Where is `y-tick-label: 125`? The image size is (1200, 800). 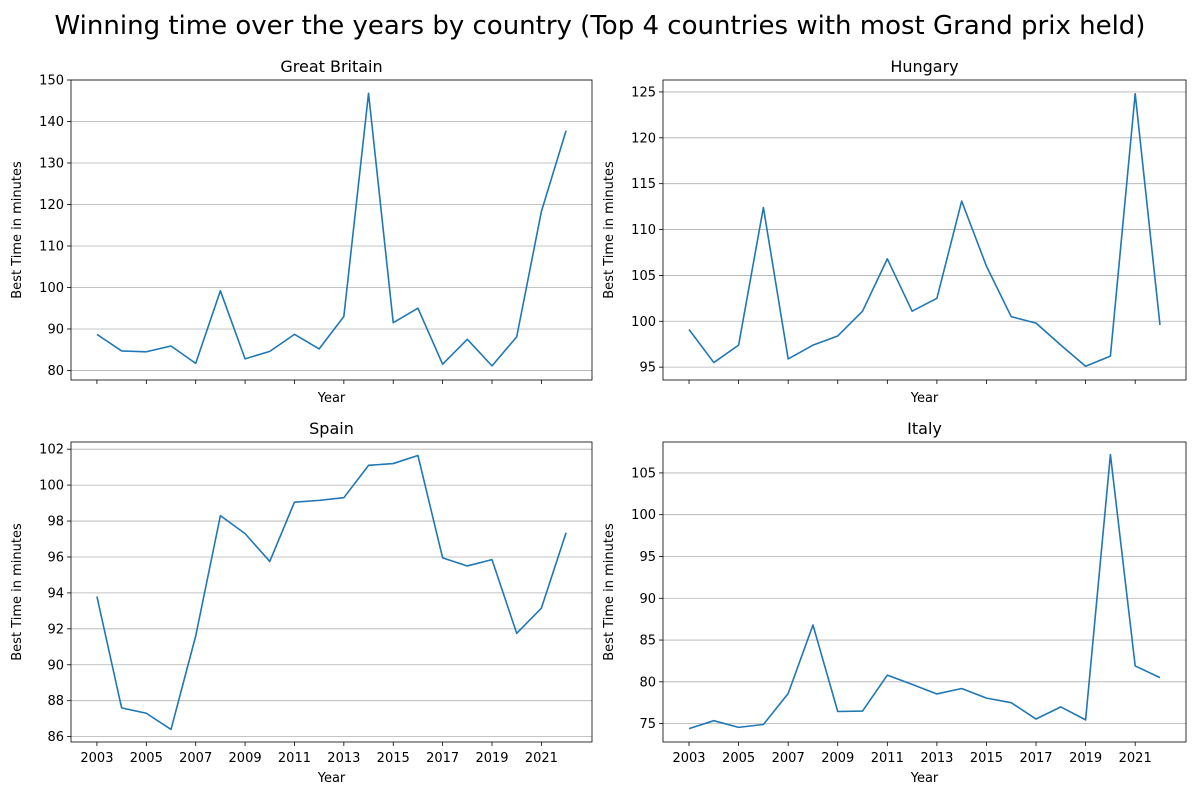
y-tick-label: 125 is located at coordinates (643, 92).